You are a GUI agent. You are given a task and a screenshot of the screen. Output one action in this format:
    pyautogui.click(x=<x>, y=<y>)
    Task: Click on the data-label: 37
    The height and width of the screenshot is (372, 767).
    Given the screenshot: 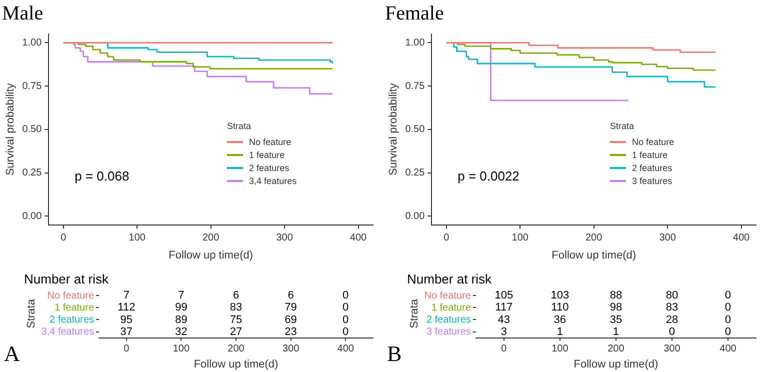 What is the action you would take?
    pyautogui.click(x=126, y=332)
    